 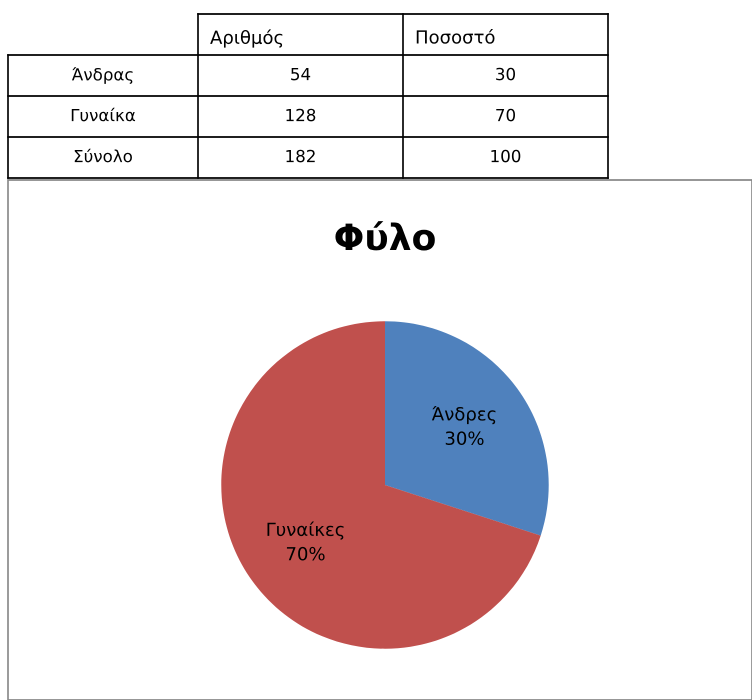 What do you see at coordinates (505, 74) in the screenshot?
I see `data-label: 30` at bounding box center [505, 74].